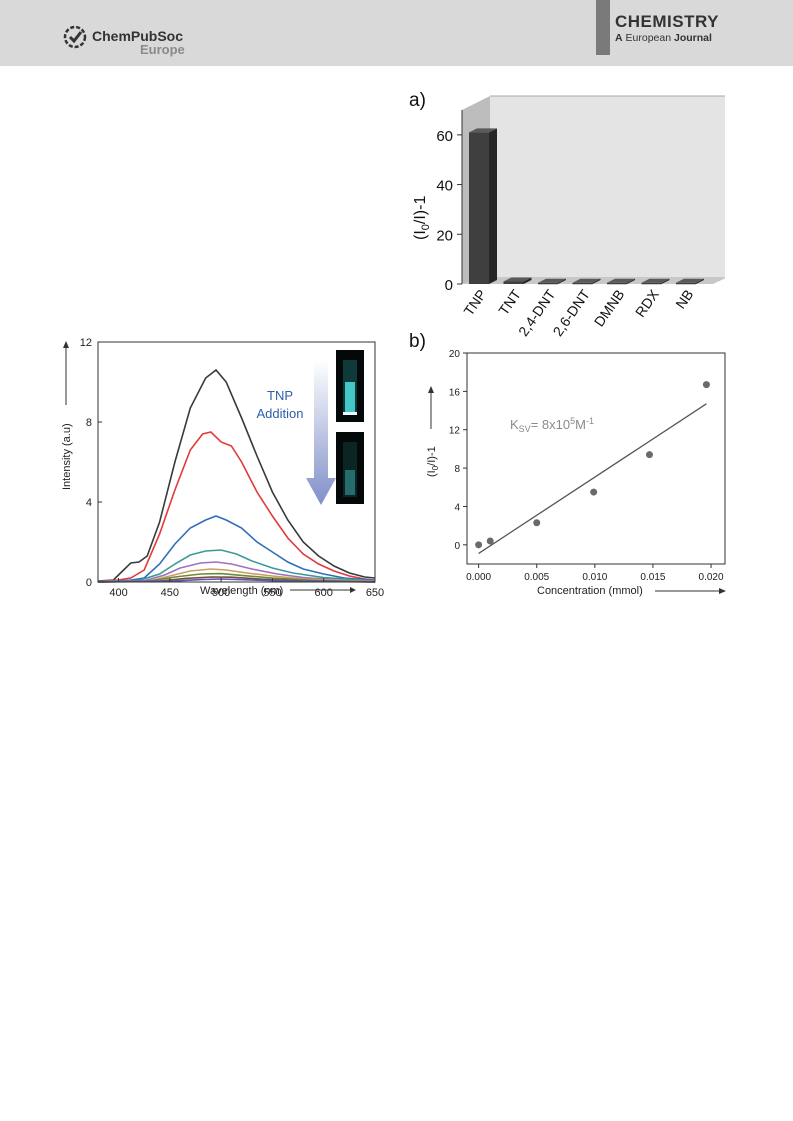 This screenshot has height=1121, width=793. What do you see at coordinates (619, 38) in the screenshot?
I see `journal-sub-a: A` at bounding box center [619, 38].